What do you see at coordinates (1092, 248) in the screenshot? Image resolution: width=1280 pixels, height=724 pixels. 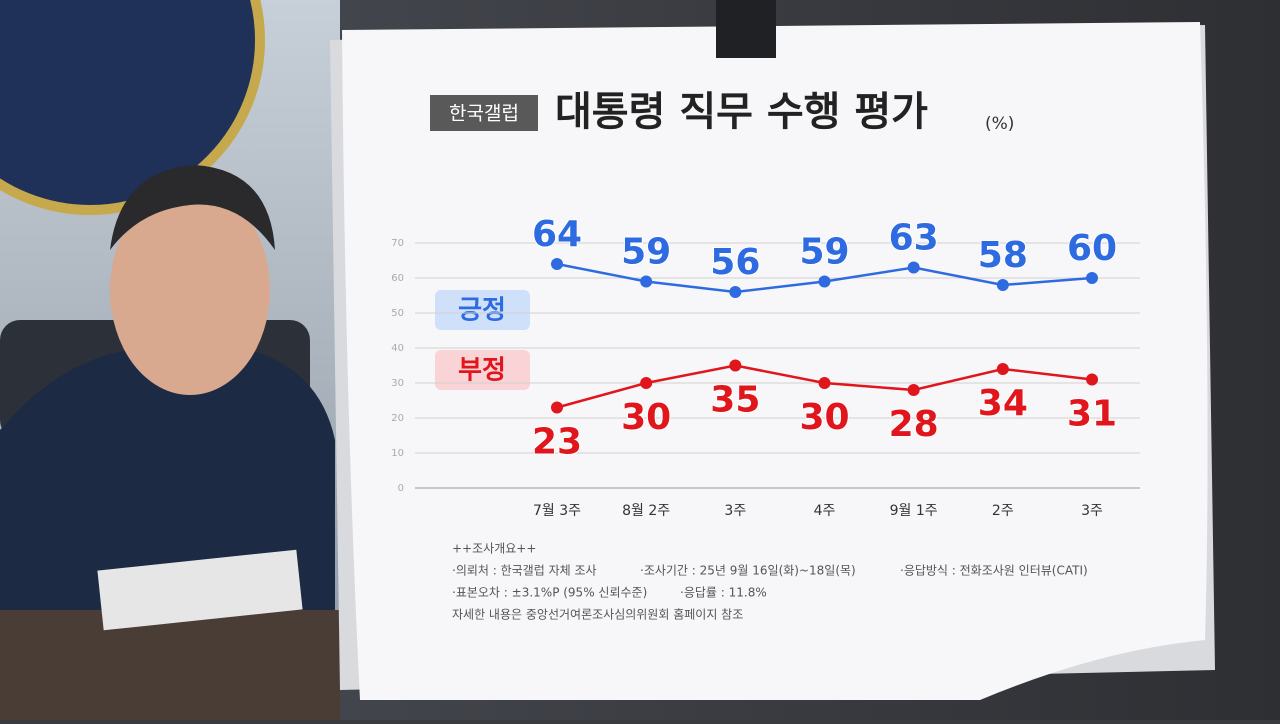 I see `value-label: 60` at bounding box center [1092, 248].